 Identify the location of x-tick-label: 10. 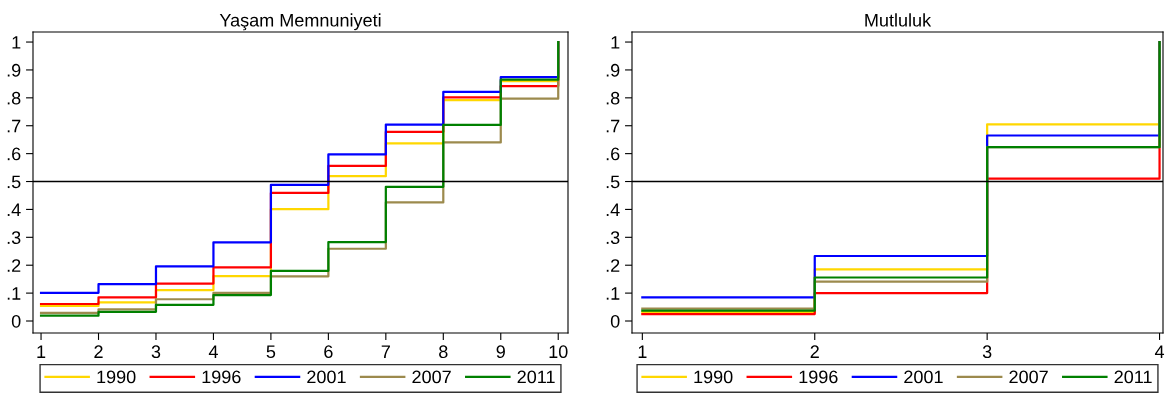
(558, 352).